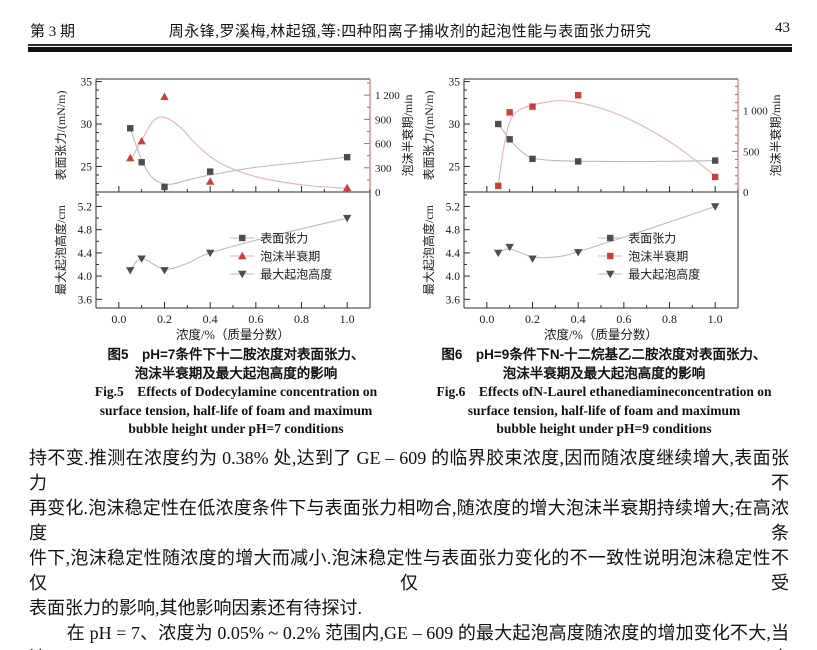 Image resolution: width=817 pixels, height=650 pixels. What do you see at coordinates (387, 96) in the screenshot?
I see `svg-text: 1 200` at bounding box center [387, 96].